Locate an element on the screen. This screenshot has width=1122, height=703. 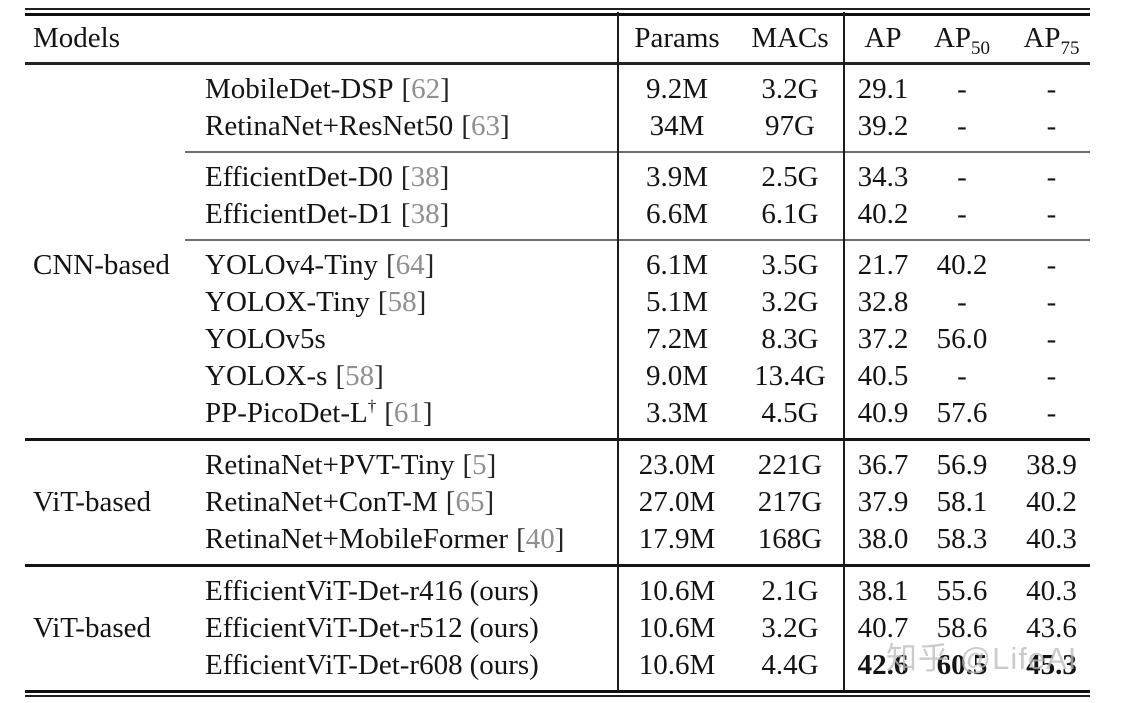
ap-value-best: 42.6 is located at coordinates (883, 664).